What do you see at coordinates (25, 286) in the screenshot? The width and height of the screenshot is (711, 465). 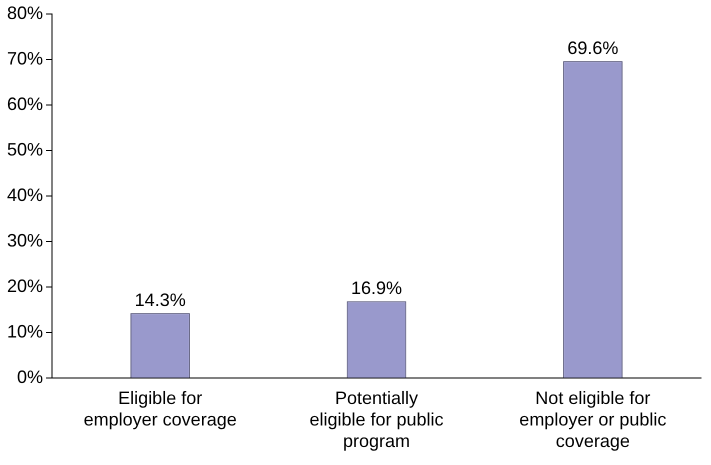 I see `y-tick-label: 20%` at bounding box center [25, 286].